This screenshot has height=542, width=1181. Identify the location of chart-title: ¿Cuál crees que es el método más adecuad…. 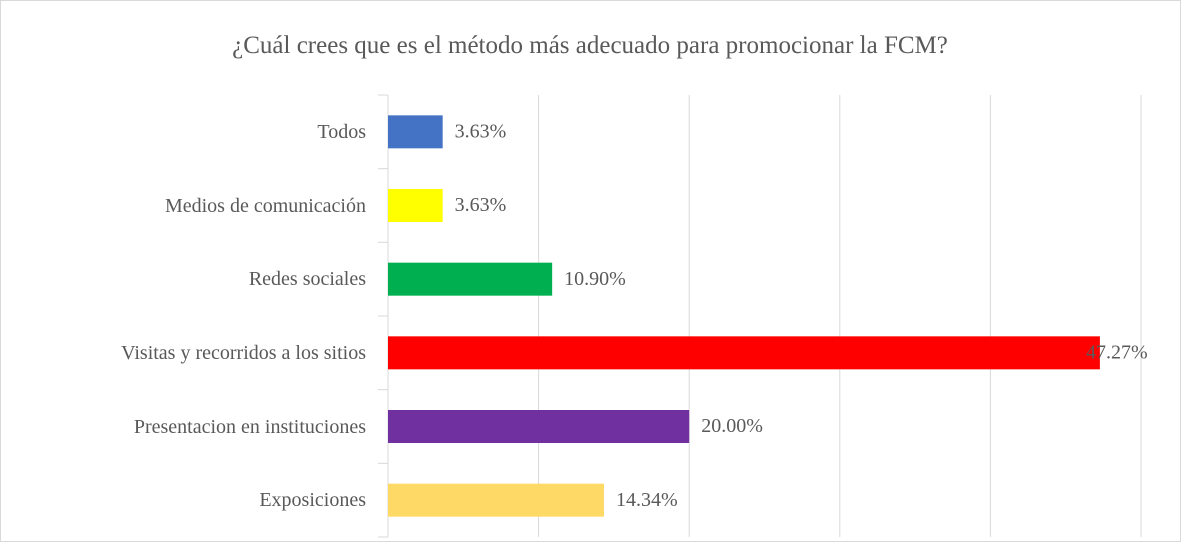
(590, 45).